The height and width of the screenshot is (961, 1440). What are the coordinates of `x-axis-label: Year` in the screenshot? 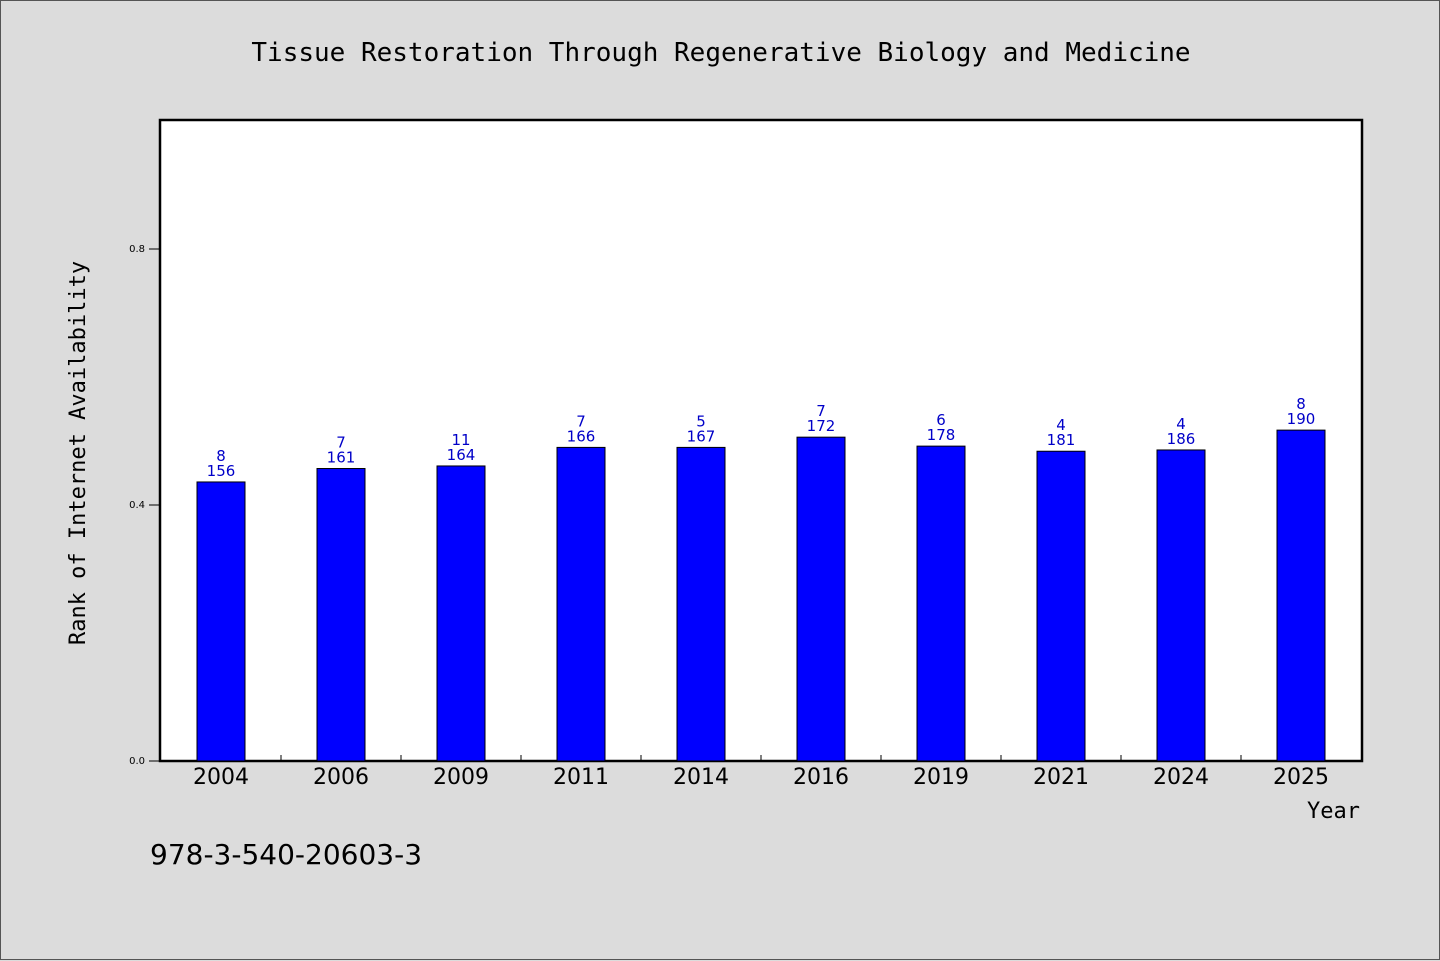 It's located at (1333, 811).